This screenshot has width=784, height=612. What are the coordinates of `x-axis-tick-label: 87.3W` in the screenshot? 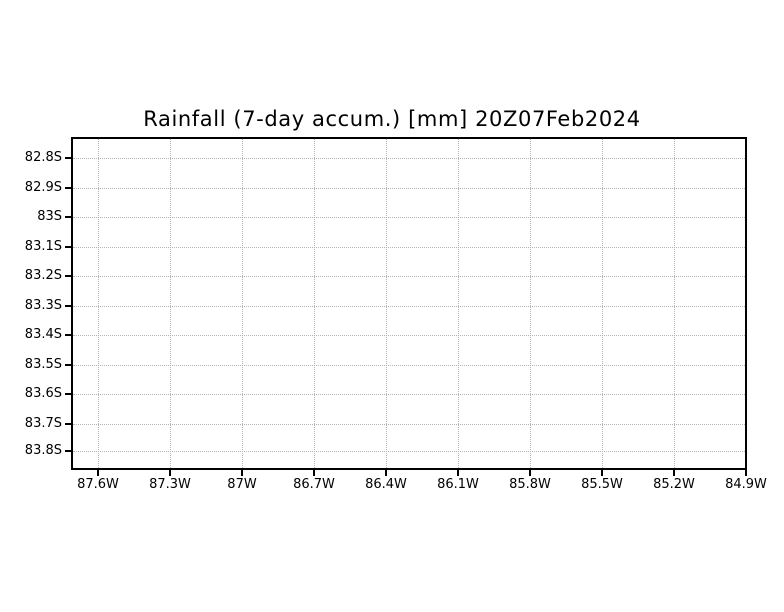 It's located at (170, 484).